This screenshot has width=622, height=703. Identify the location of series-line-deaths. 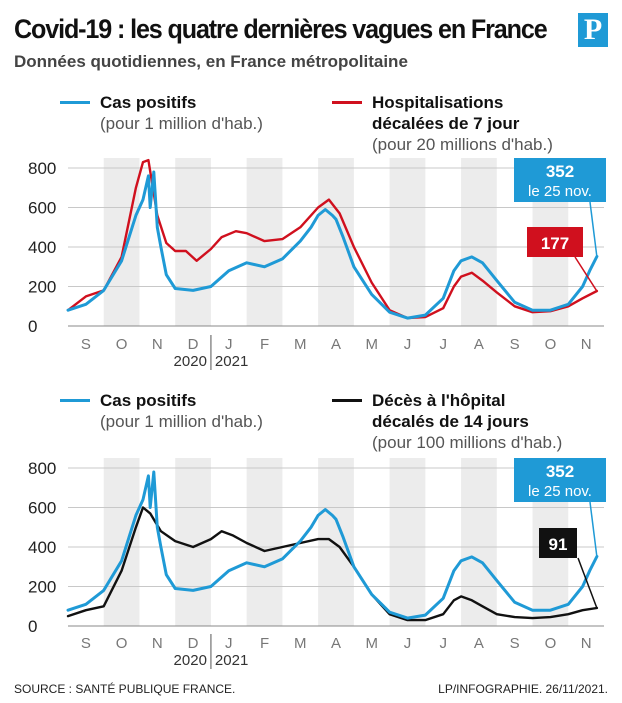
(332, 564).